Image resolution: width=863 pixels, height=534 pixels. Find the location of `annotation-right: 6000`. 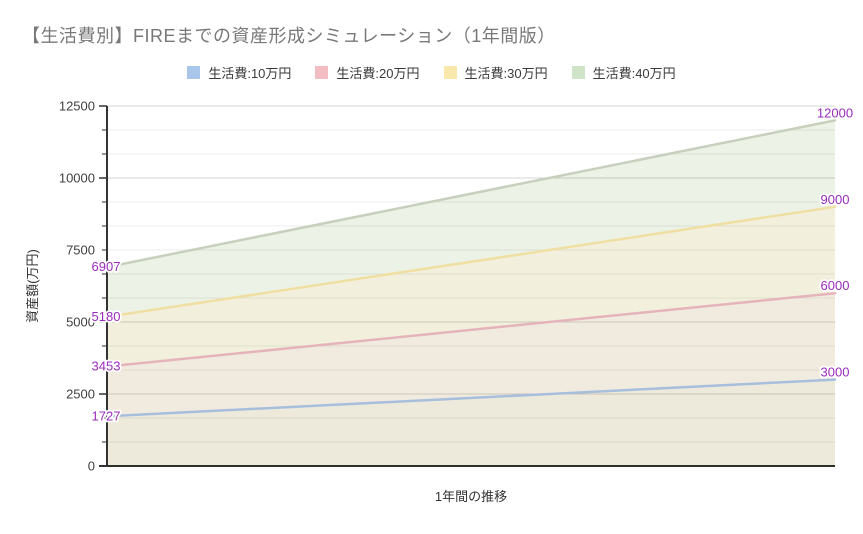

annotation-right: 6000 is located at coordinates (835, 285).